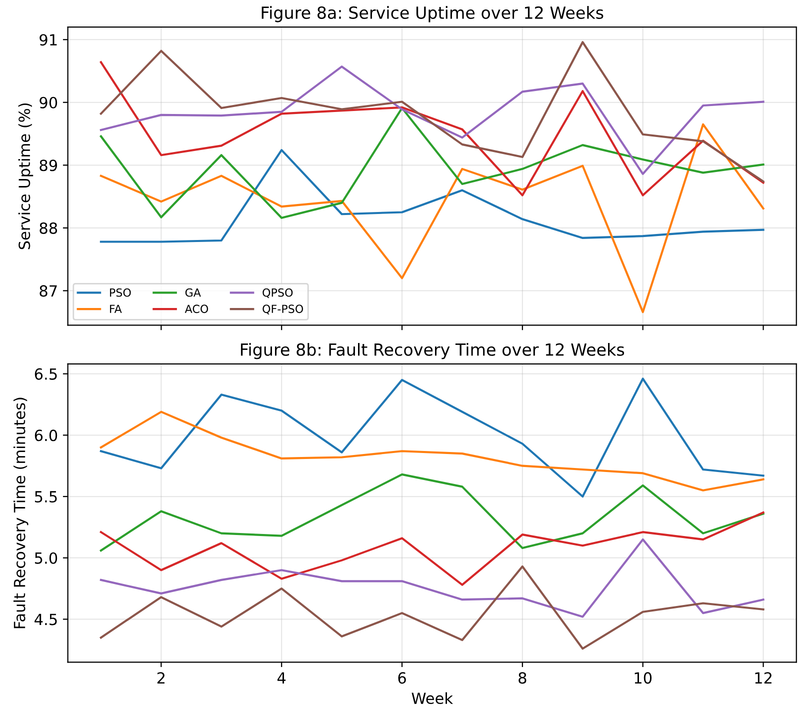  I want to click on y-tick-label: 91, so click(48, 40).